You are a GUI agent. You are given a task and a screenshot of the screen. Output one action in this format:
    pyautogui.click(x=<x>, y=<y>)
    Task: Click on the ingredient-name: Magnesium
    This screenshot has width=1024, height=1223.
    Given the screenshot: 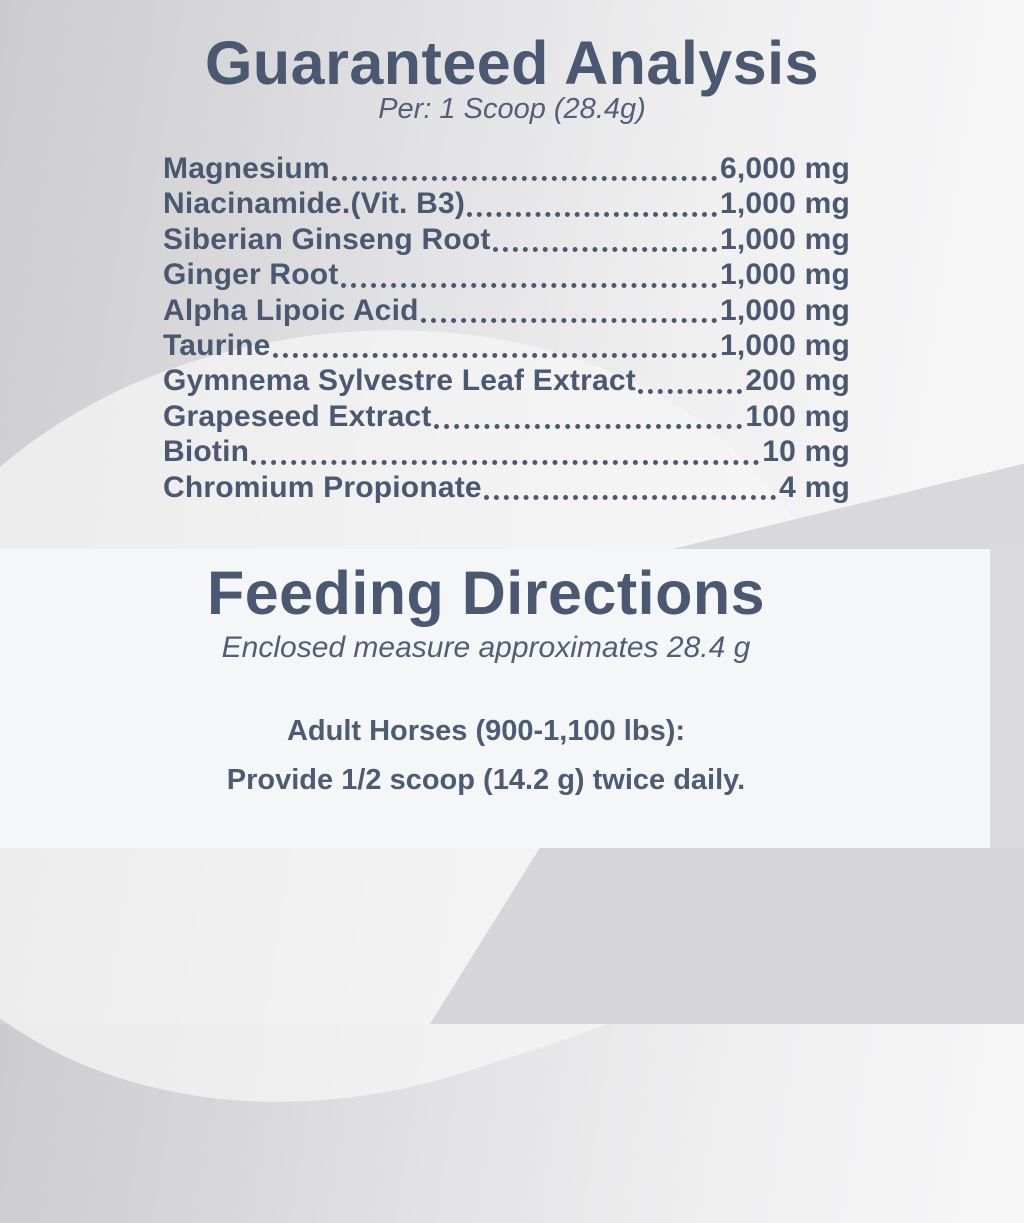 What is the action you would take?
    pyautogui.click(x=246, y=168)
    